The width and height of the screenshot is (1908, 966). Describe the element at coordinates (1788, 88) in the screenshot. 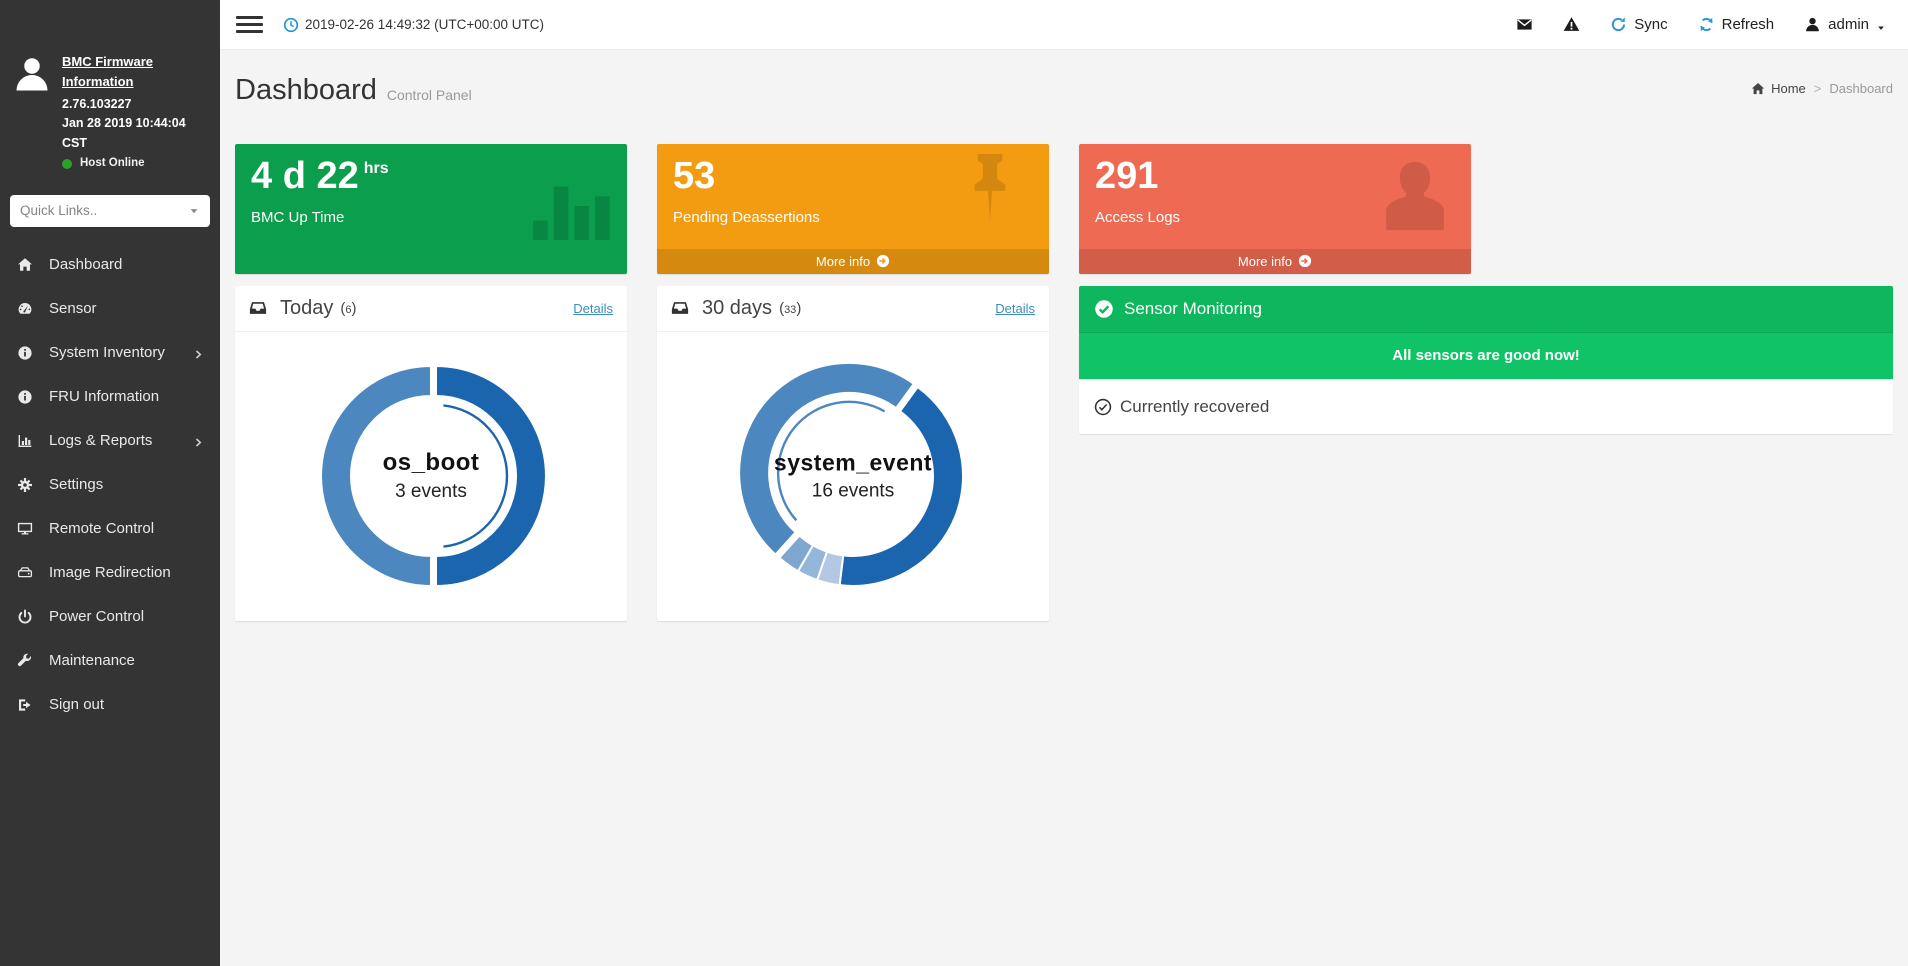

I see `breadcrumb-home-label: Home` at that location.